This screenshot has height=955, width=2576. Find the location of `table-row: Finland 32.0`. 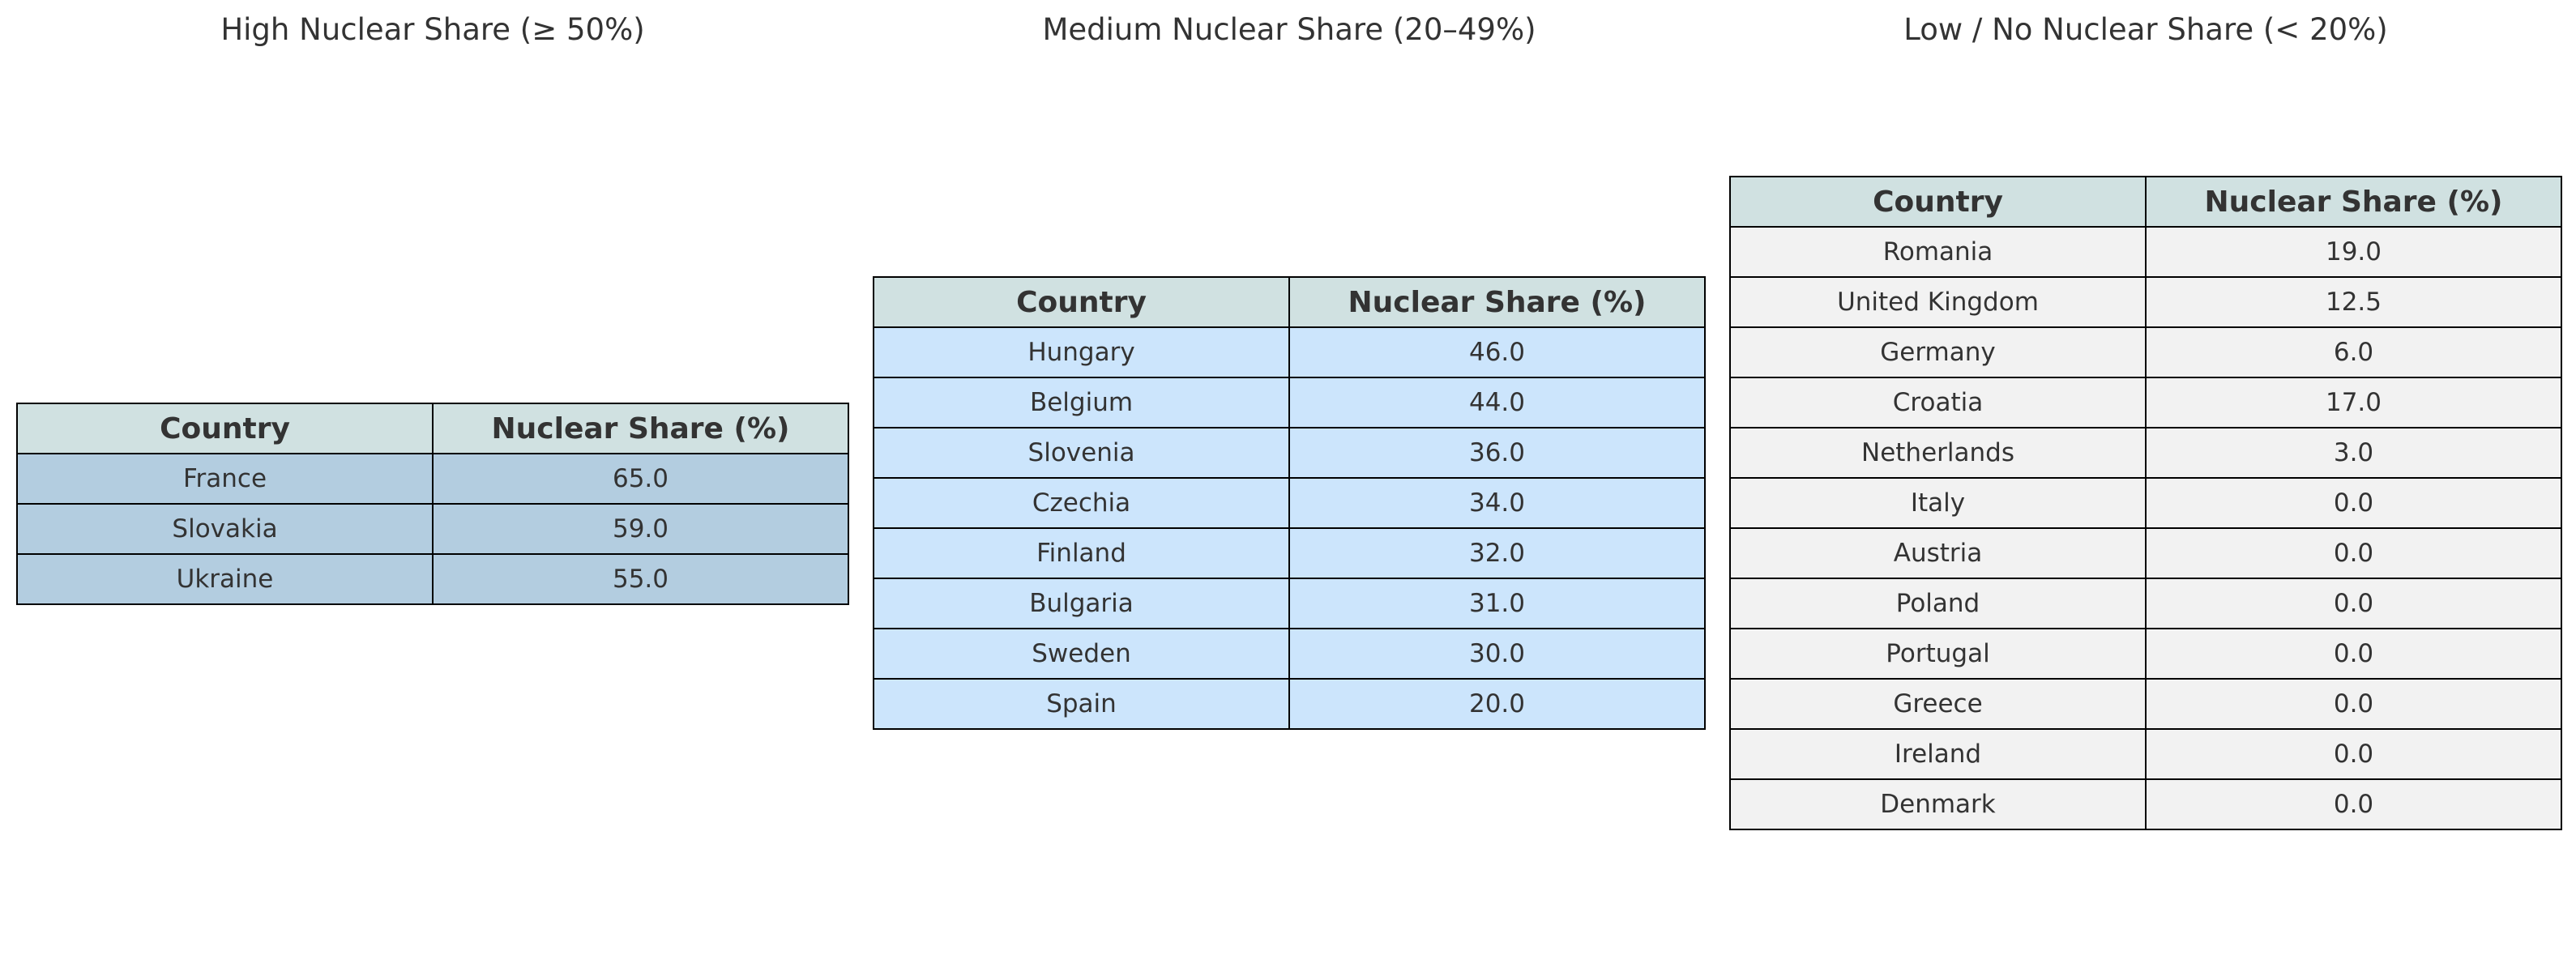

table-row: Finland 32.0 is located at coordinates (1289, 553).